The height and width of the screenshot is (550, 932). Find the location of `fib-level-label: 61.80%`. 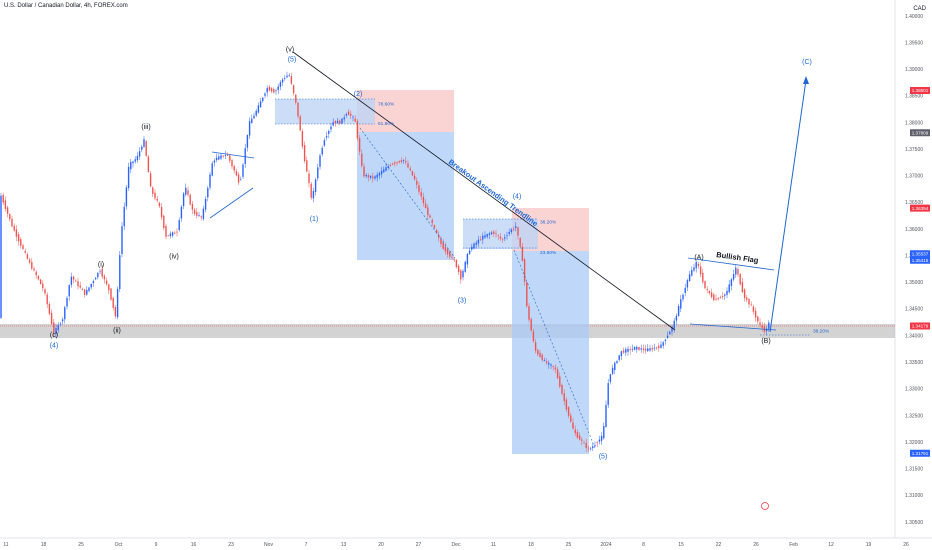

fib-level-label: 61.80% is located at coordinates (386, 124).